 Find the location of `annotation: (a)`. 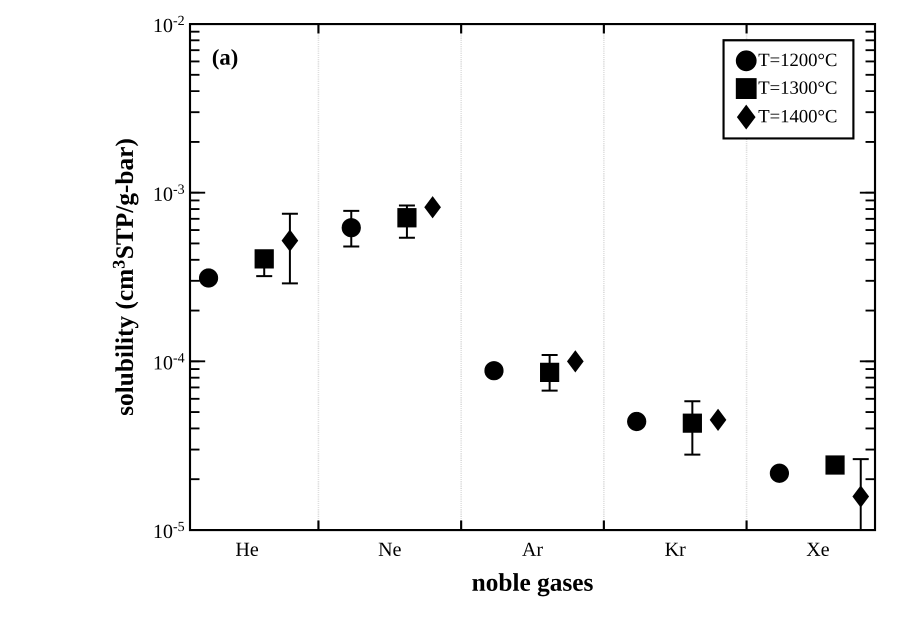

annotation: (a) is located at coordinates (225, 59).